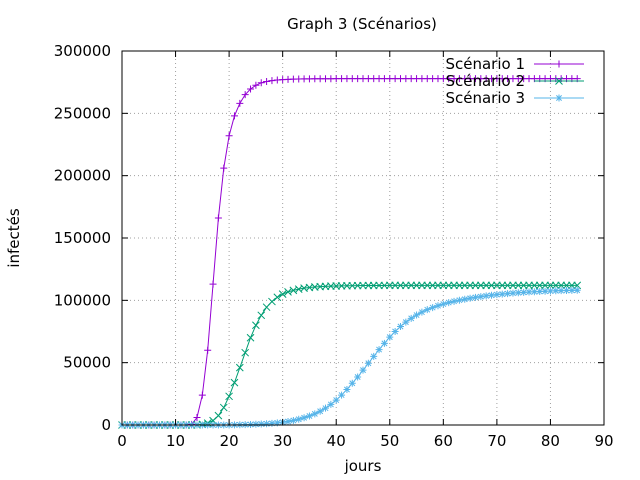  What do you see at coordinates (82, 113) in the screenshot?
I see `y-tick-label: 250000` at bounding box center [82, 113].